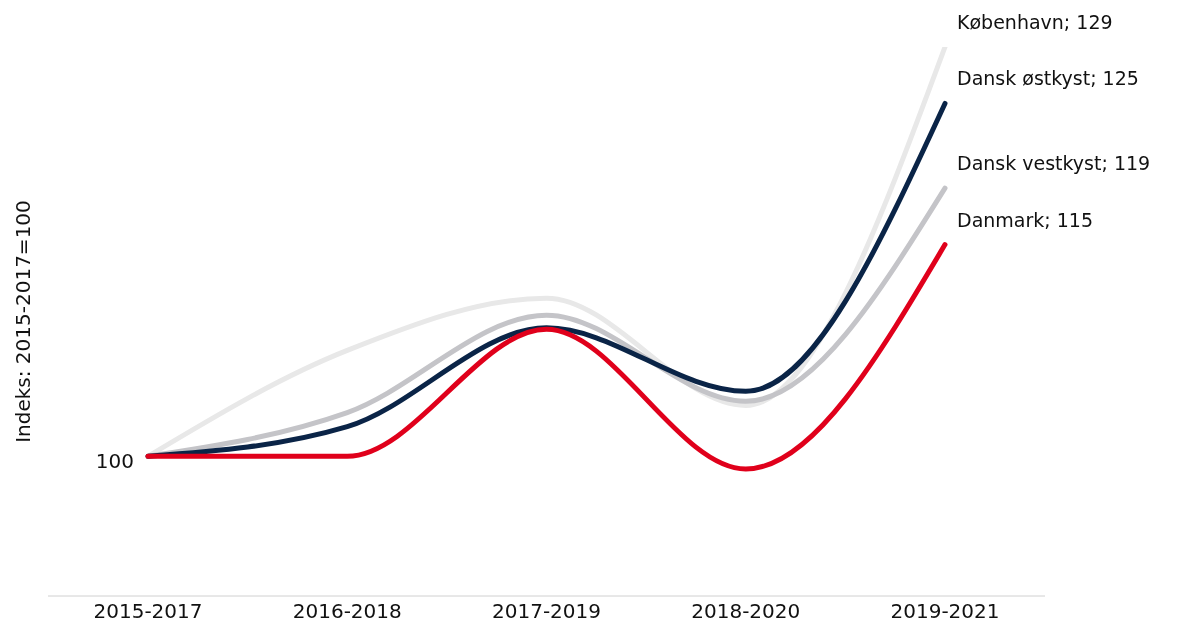 The width and height of the screenshot is (1183, 635). Describe the element at coordinates (23, 321) in the screenshot. I see `y-axis-title: Indeks: 2015-2017=100` at that location.